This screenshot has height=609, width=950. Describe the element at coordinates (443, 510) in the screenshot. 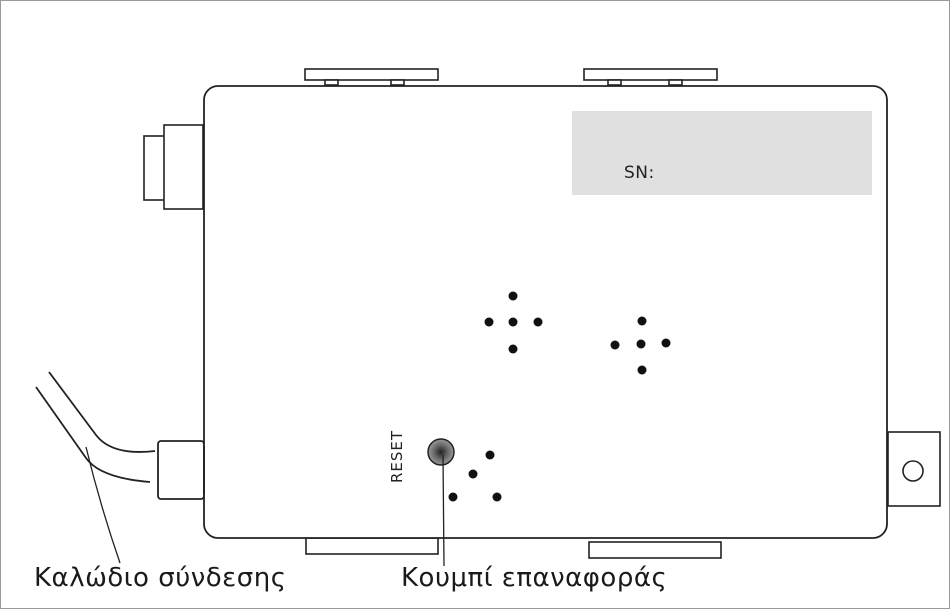

I see `reset-leader-line` at that location.